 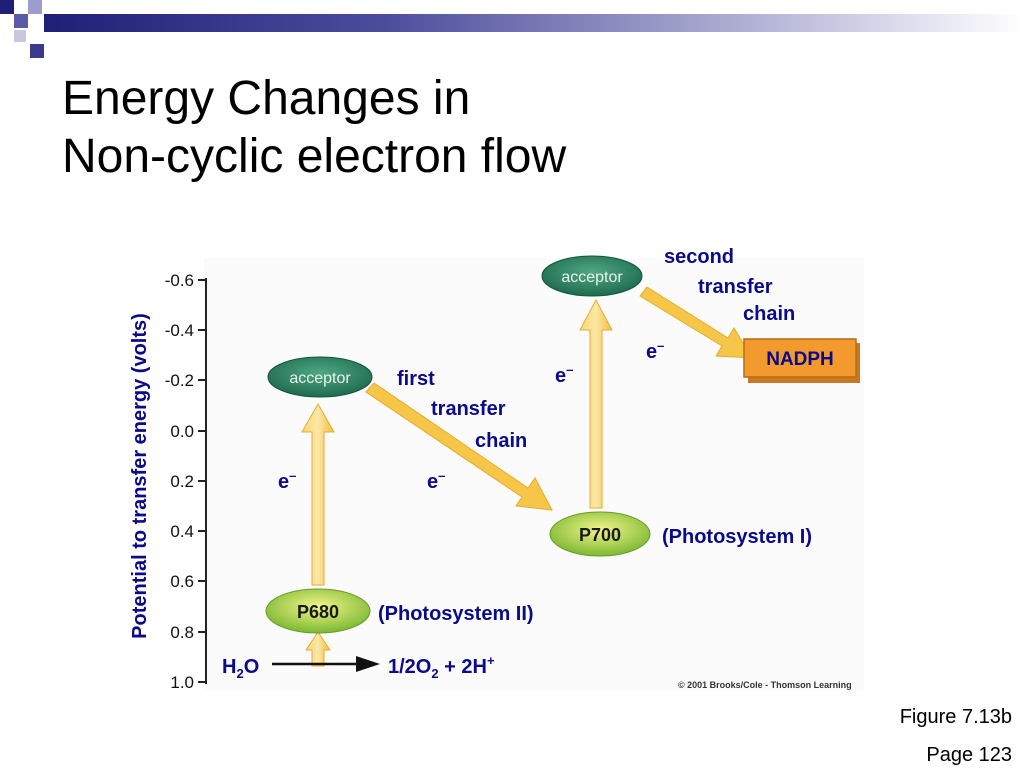 I want to click on second-chain-label-line-2: transfer, so click(x=735, y=287).